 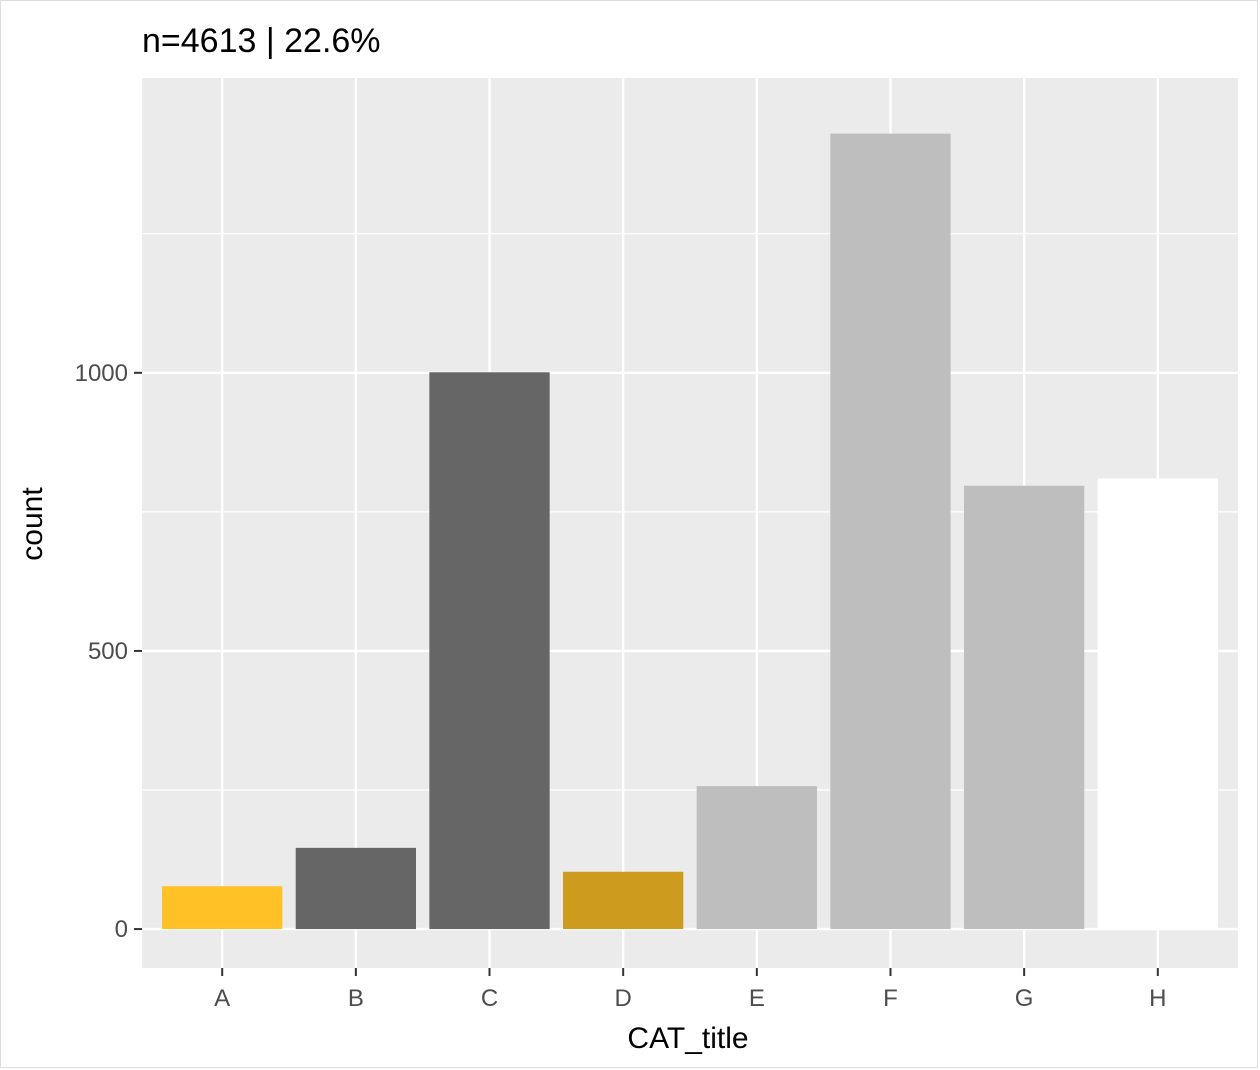 What do you see at coordinates (1024, 998) in the screenshot?
I see `x-tick-label: G` at bounding box center [1024, 998].